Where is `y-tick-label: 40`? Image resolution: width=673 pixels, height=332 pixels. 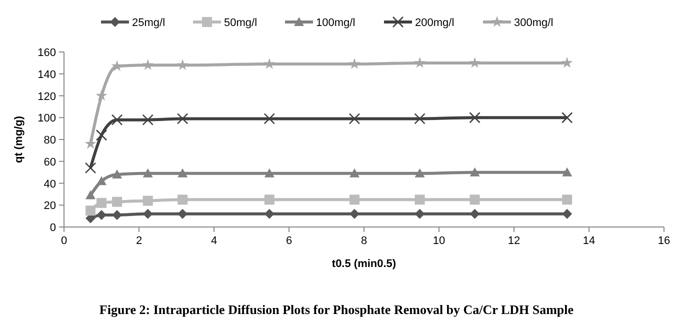 y-tick-label: 40 is located at coordinates (50, 184).